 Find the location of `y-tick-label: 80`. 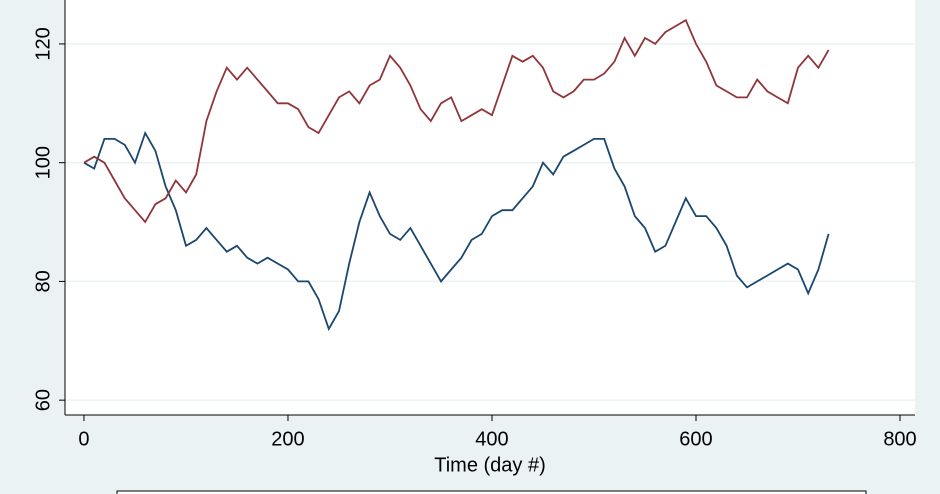

y-tick-label: 80 is located at coordinates (43, 281).